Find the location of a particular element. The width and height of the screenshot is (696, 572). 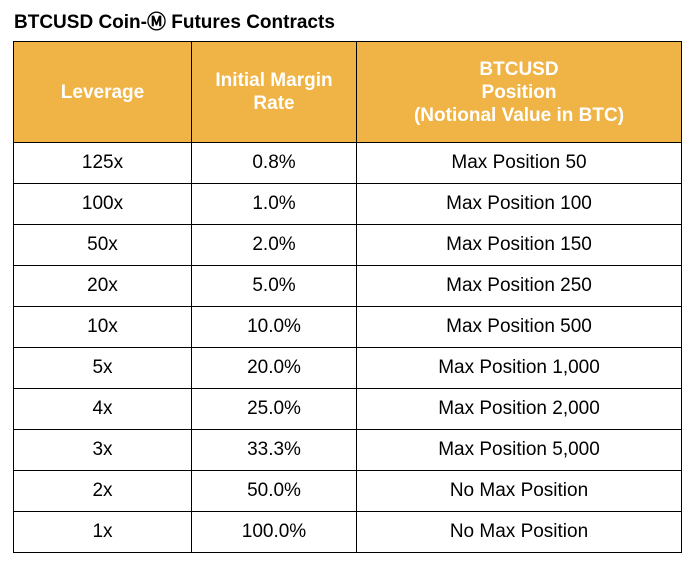

column-header-leverage: Leverage is located at coordinates (102, 92).